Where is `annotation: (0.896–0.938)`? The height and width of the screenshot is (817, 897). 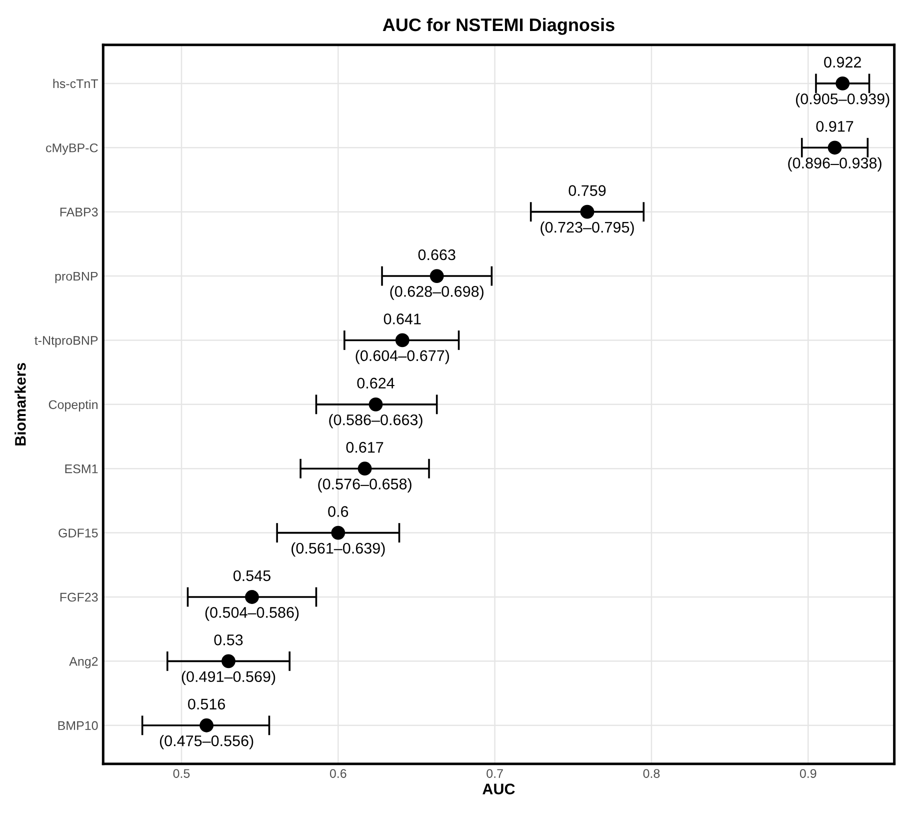
annotation: (0.896–0.938) is located at coordinates (835, 164).